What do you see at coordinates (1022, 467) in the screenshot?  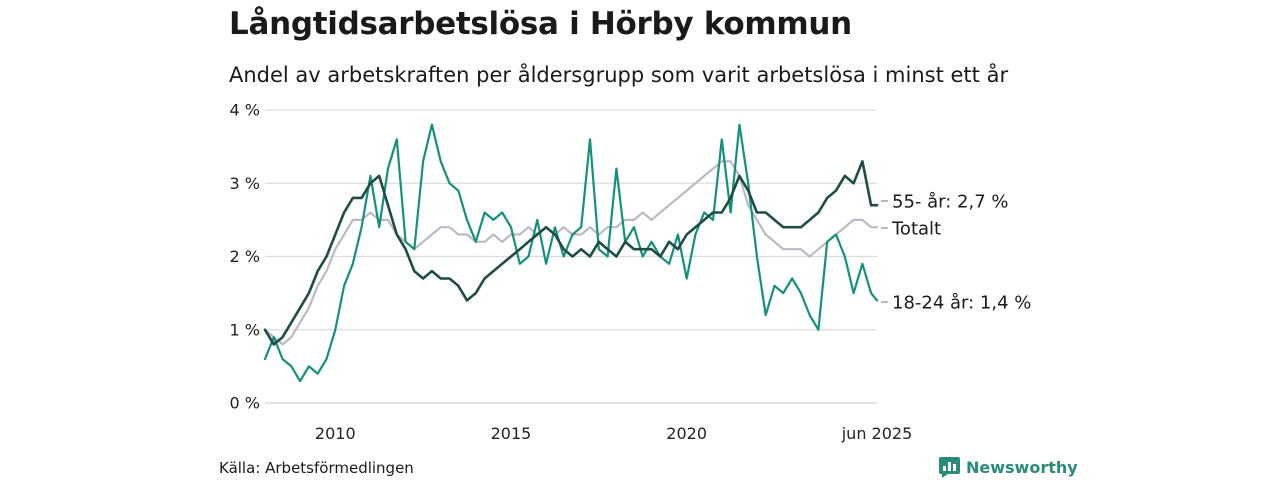 I see `brand-name: Newsworthy` at bounding box center [1022, 467].